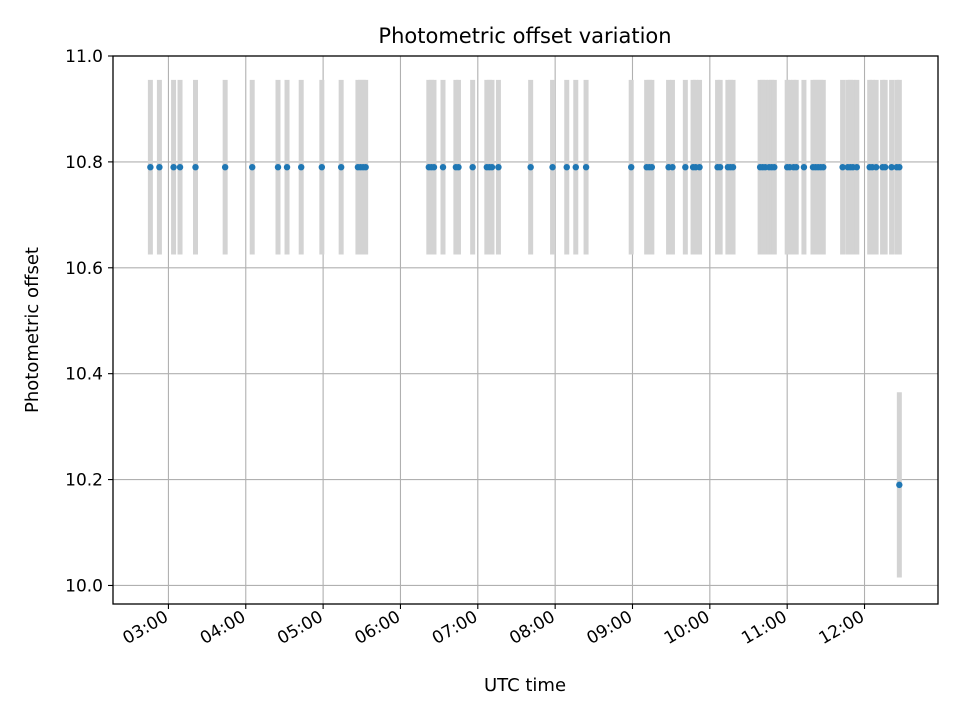 This screenshot has width=960, height=720. I want to click on x-axis-title: UTC time, so click(525, 685).